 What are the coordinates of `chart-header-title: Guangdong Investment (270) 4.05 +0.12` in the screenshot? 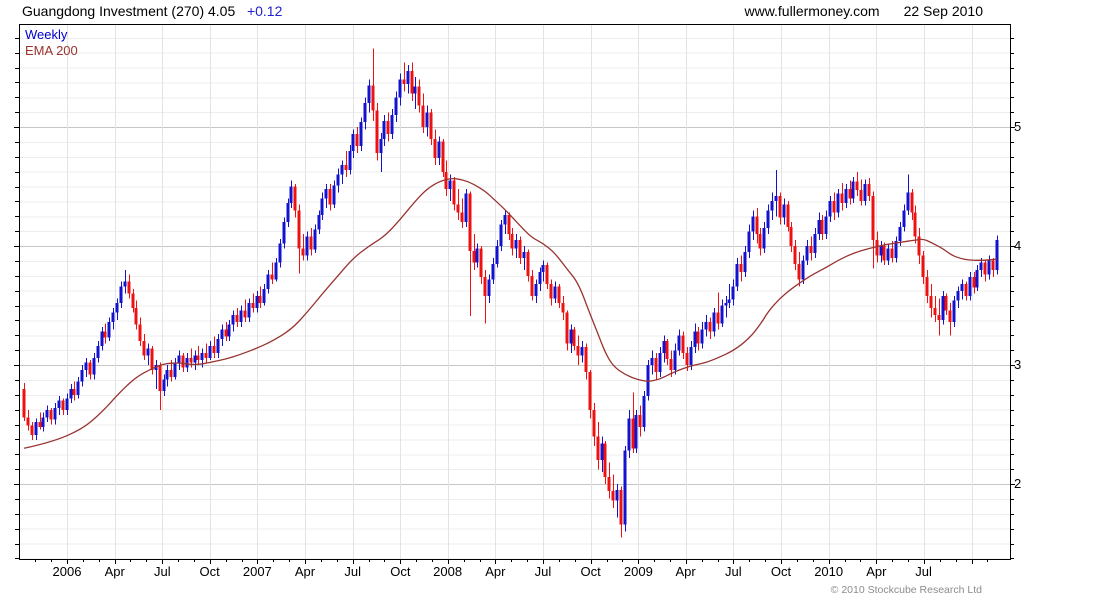 It's located at (152, 11).